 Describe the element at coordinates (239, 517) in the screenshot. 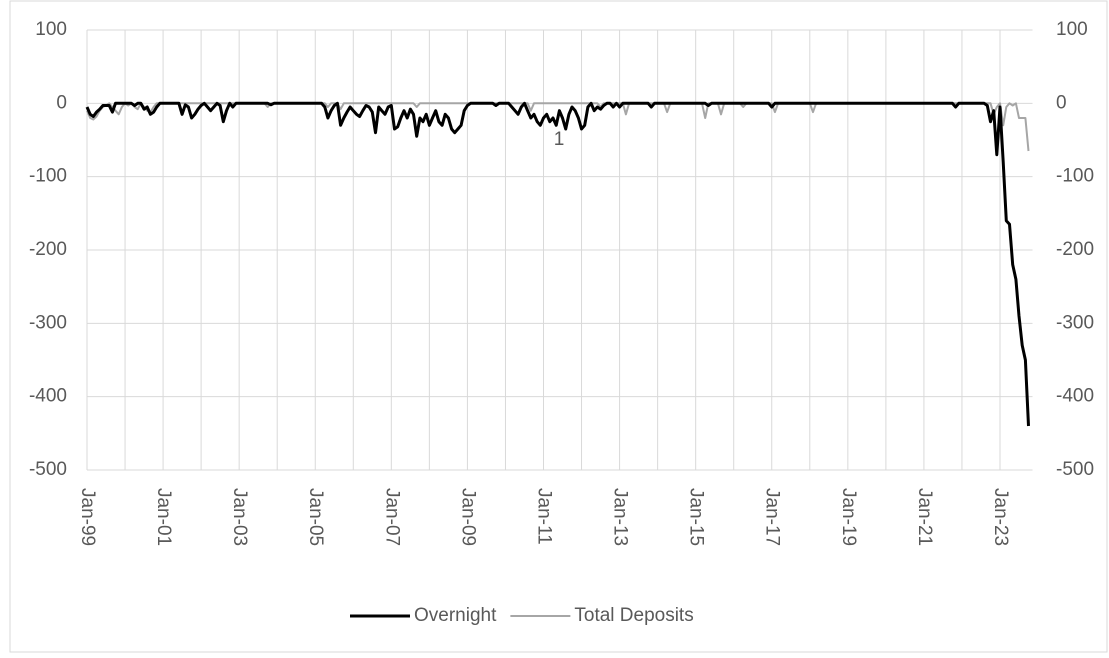

I see `x-tick-label: Jan-03` at that location.